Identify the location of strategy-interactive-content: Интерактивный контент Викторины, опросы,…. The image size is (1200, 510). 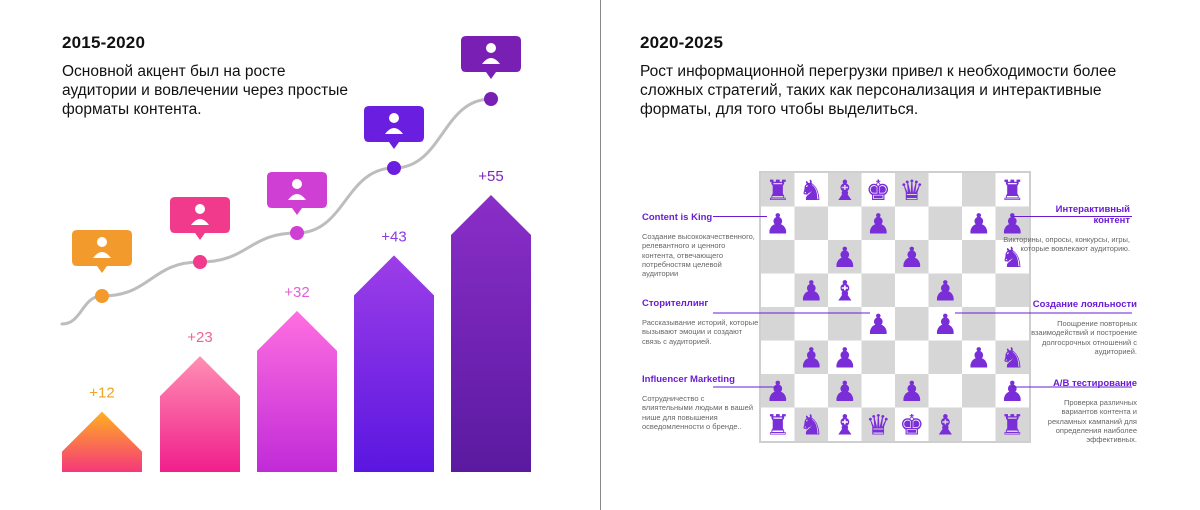
(1056, 229).